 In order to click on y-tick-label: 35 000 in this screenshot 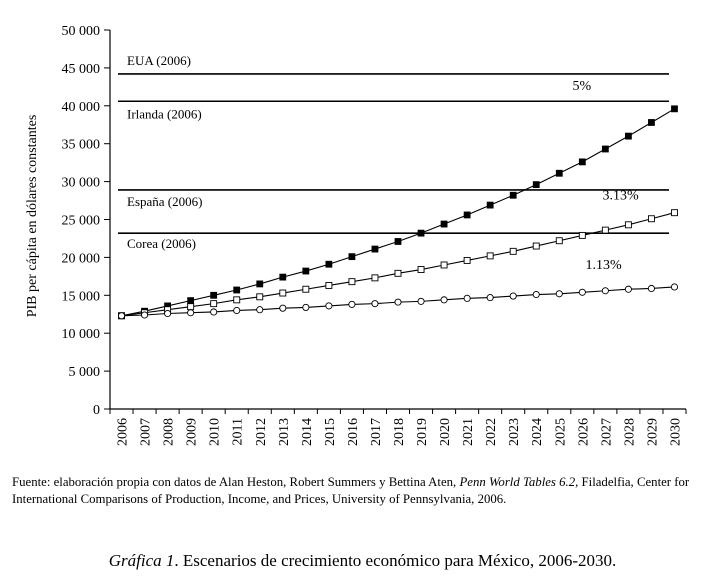, I will do `click(81, 145)`.